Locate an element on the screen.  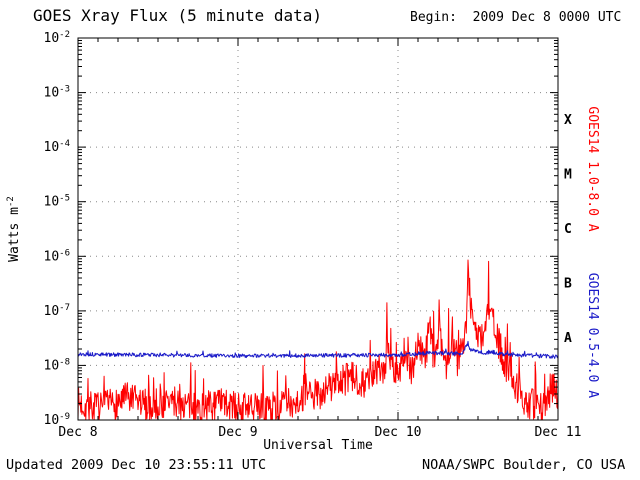
x-tick-label: Dec 8 is located at coordinates (77, 432).